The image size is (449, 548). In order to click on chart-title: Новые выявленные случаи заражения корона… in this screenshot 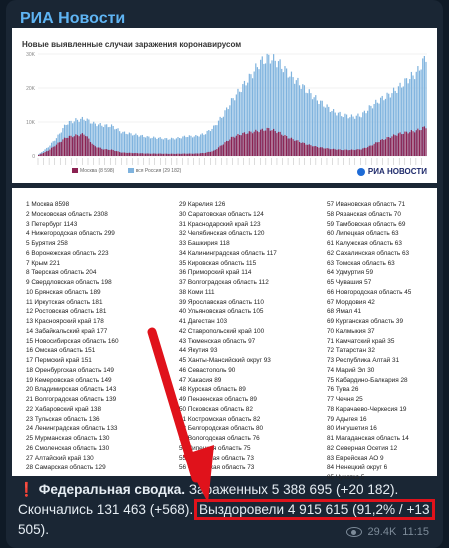, I will do `click(132, 44)`.